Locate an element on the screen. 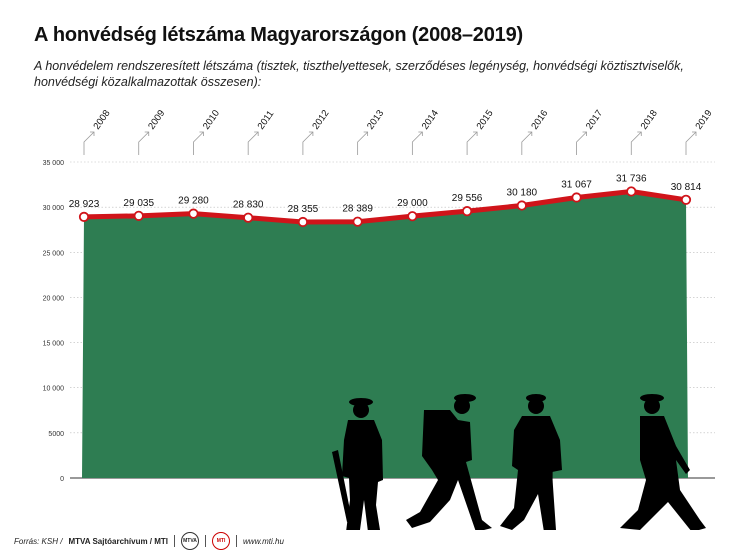 The width and height of the screenshot is (750, 554). x-tick-label: 2014 is located at coordinates (430, 120).